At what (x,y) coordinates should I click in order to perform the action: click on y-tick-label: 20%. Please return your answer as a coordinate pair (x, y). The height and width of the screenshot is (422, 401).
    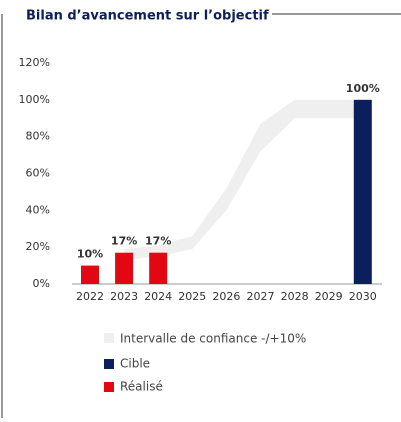
    Looking at the image, I should click on (38, 246).